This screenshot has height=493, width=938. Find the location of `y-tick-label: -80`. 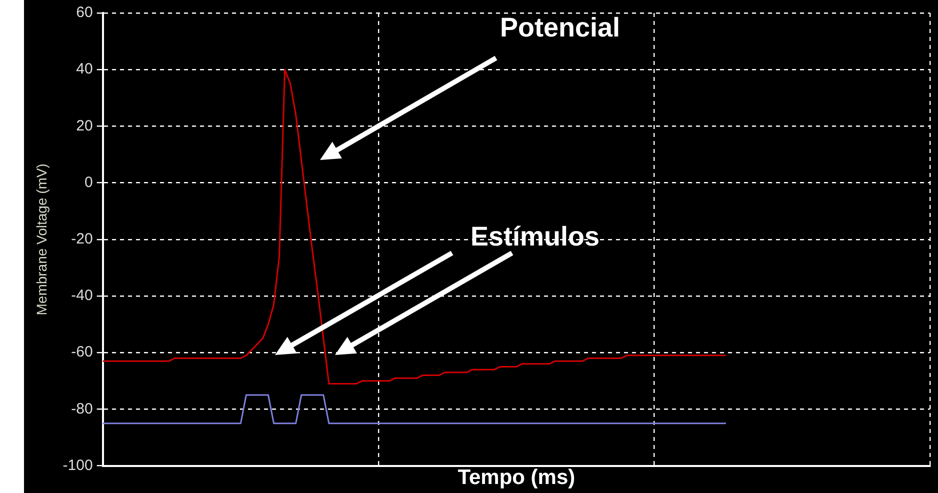

y-tick-label: -80 is located at coordinates (82, 409).